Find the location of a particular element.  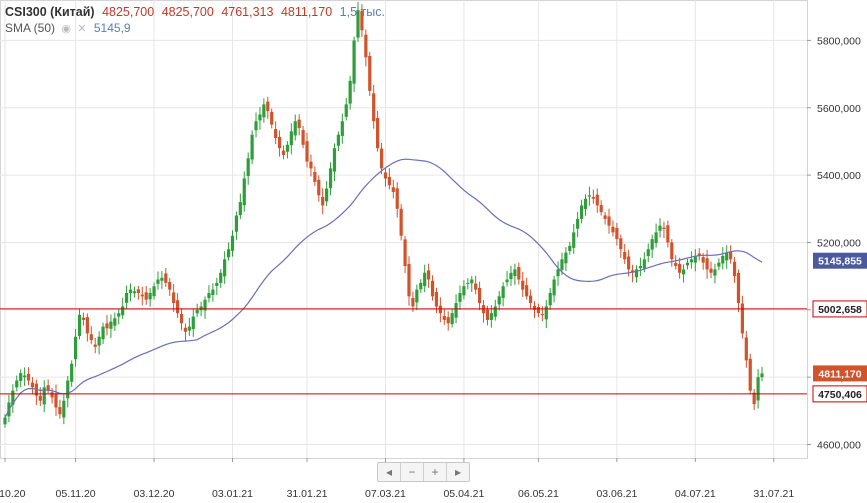

y-tick-label: 5400,000 is located at coordinates (839, 176).